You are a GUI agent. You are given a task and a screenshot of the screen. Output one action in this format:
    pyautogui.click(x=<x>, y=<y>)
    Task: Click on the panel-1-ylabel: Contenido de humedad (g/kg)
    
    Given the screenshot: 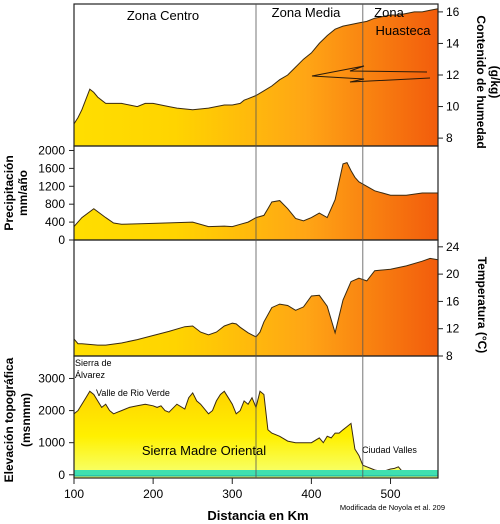 What is the action you would take?
    pyautogui.click(x=487, y=81)
    